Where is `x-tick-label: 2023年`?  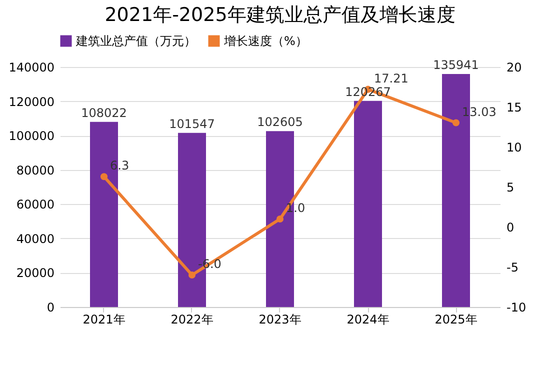
x-tick-label: 2023年 is located at coordinates (280, 319).